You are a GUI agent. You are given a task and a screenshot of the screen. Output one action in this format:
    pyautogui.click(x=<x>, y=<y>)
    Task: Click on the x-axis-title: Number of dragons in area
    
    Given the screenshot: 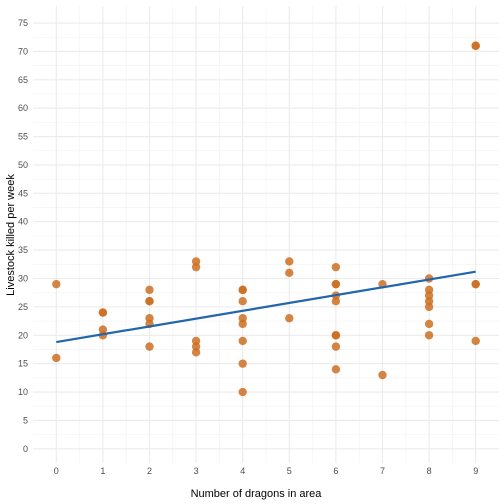 What is the action you would take?
    pyautogui.click(x=257, y=494)
    